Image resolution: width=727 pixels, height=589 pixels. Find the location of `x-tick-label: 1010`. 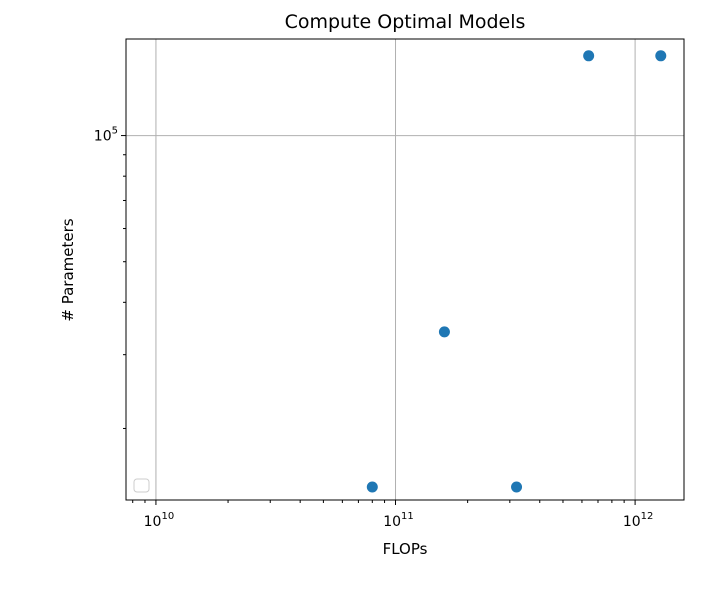

x-tick-label: 1010 is located at coordinates (159, 520).